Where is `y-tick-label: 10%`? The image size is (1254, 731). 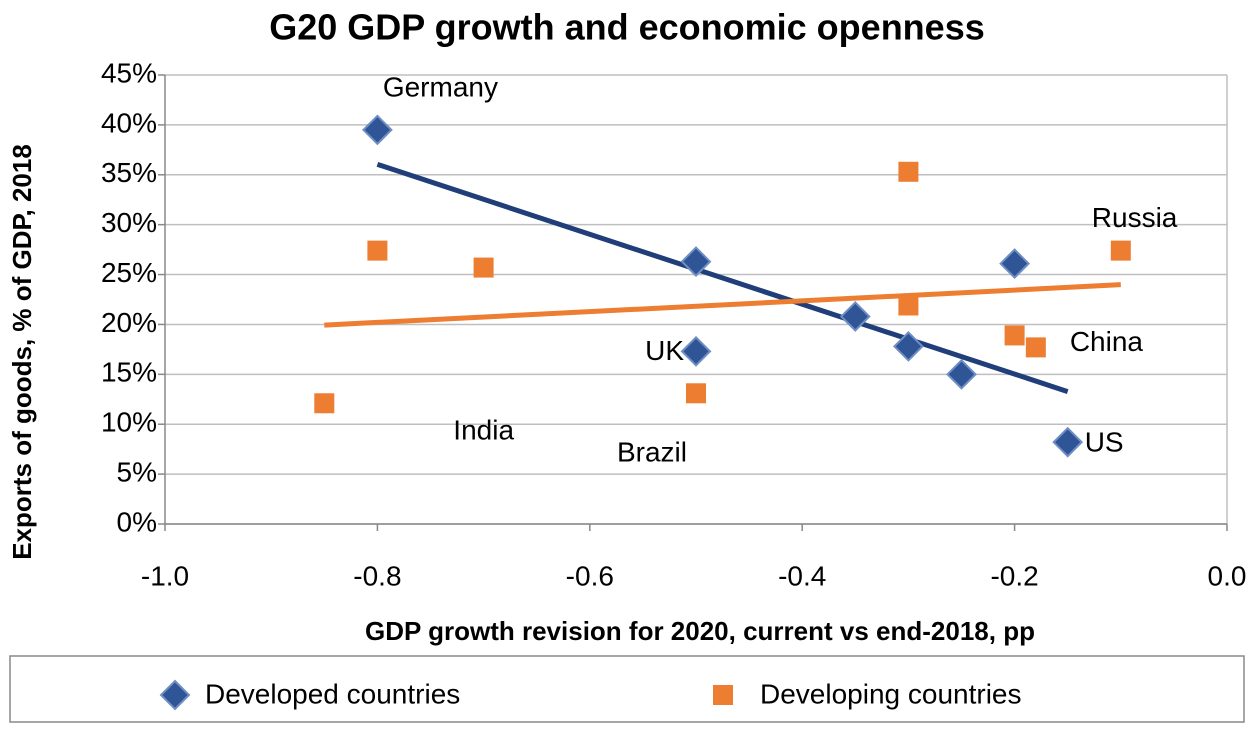 y-tick-label: 10% is located at coordinates (129, 422).